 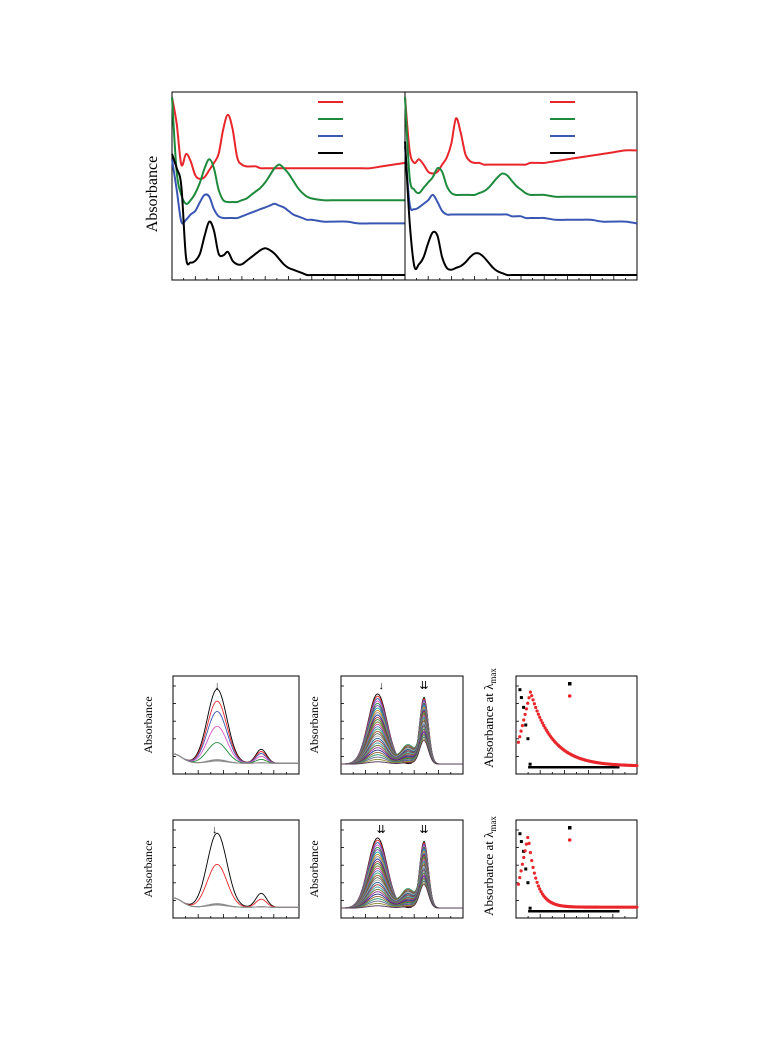 I want to click on top-panel-1-frame, so click(x=521, y=186).